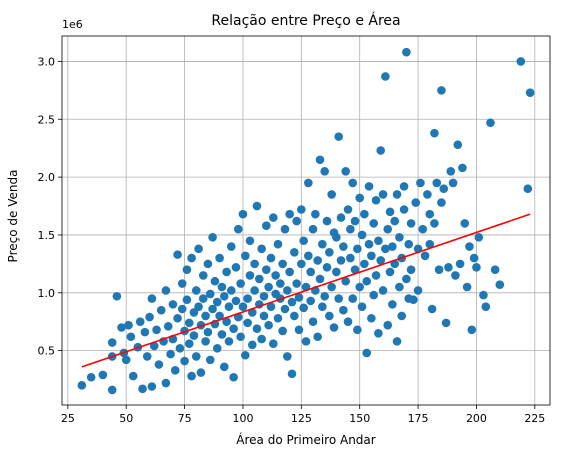 This screenshot has width=567, height=457. I want to click on y-tick-label: 3.0, so click(47, 61).